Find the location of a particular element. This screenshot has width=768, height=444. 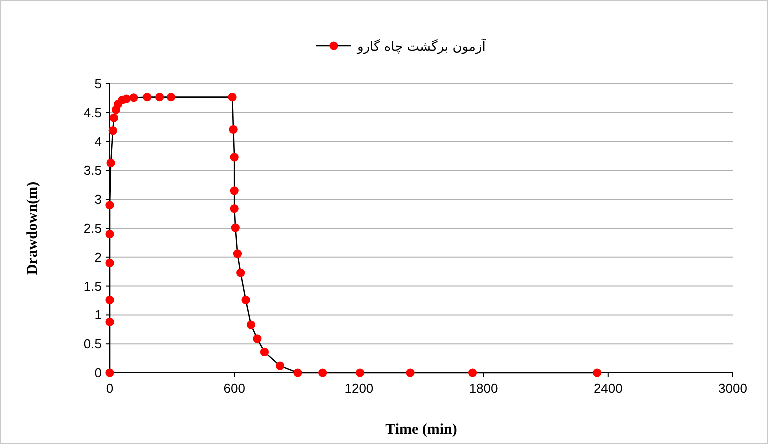

x-tick-label: 3000 is located at coordinates (733, 388).